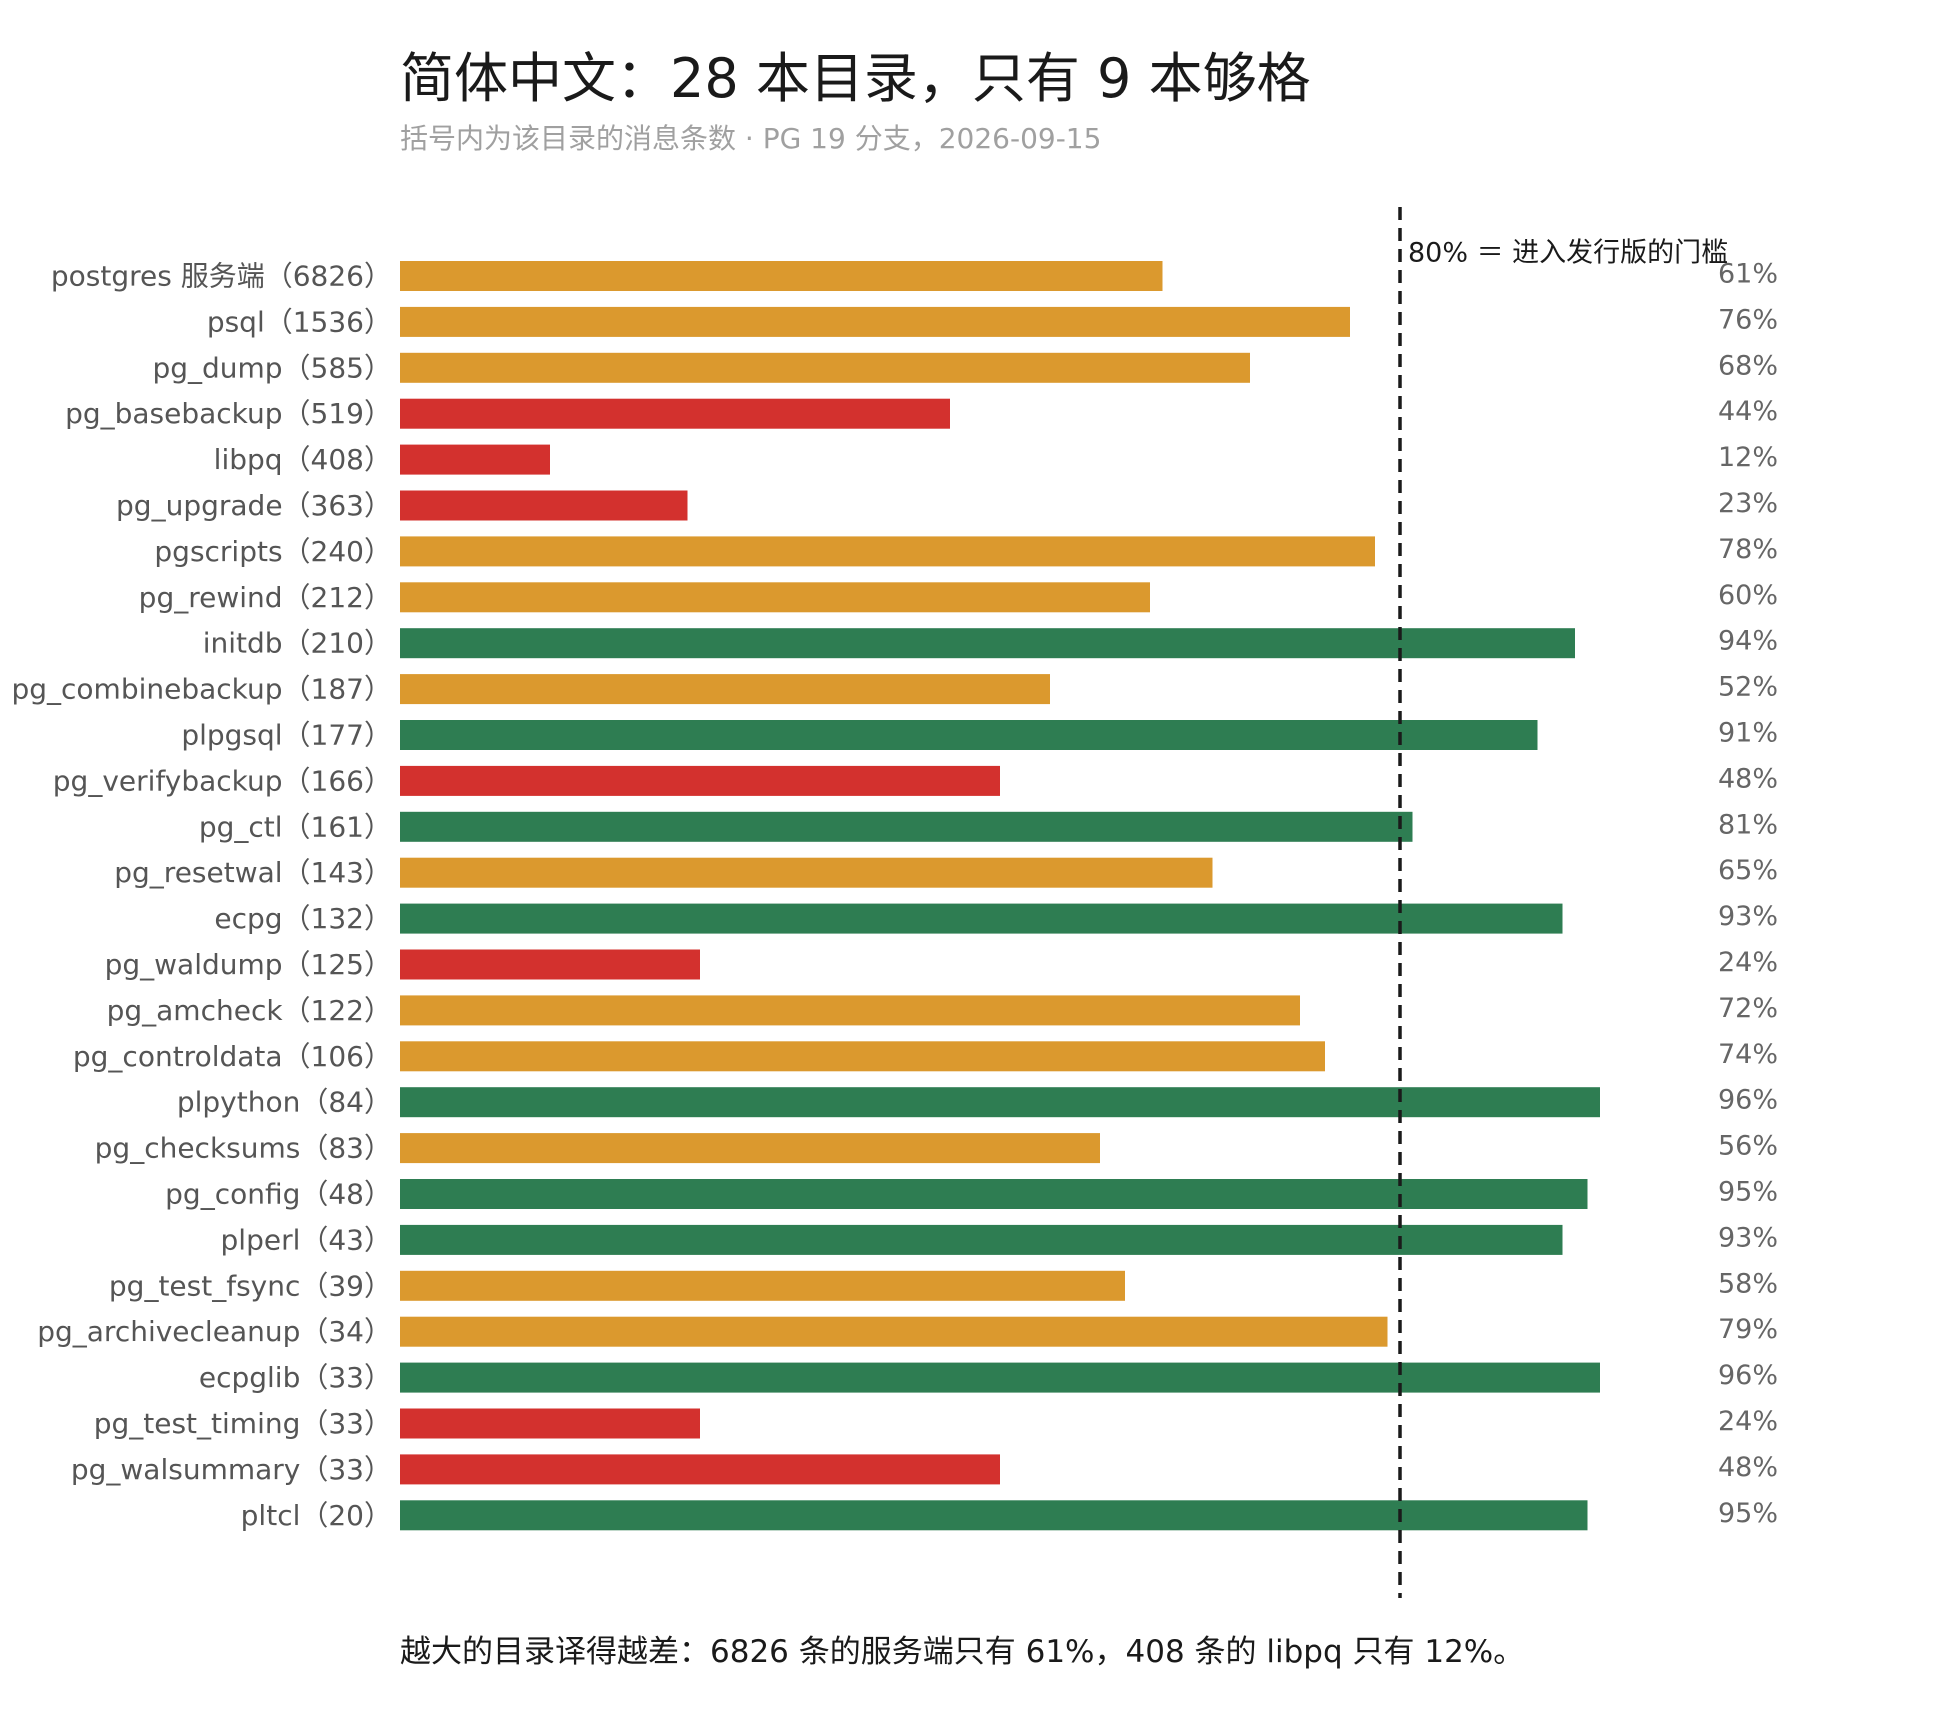  What do you see at coordinates (1748, 687) in the screenshot?
I see `value-label: 52%` at bounding box center [1748, 687].